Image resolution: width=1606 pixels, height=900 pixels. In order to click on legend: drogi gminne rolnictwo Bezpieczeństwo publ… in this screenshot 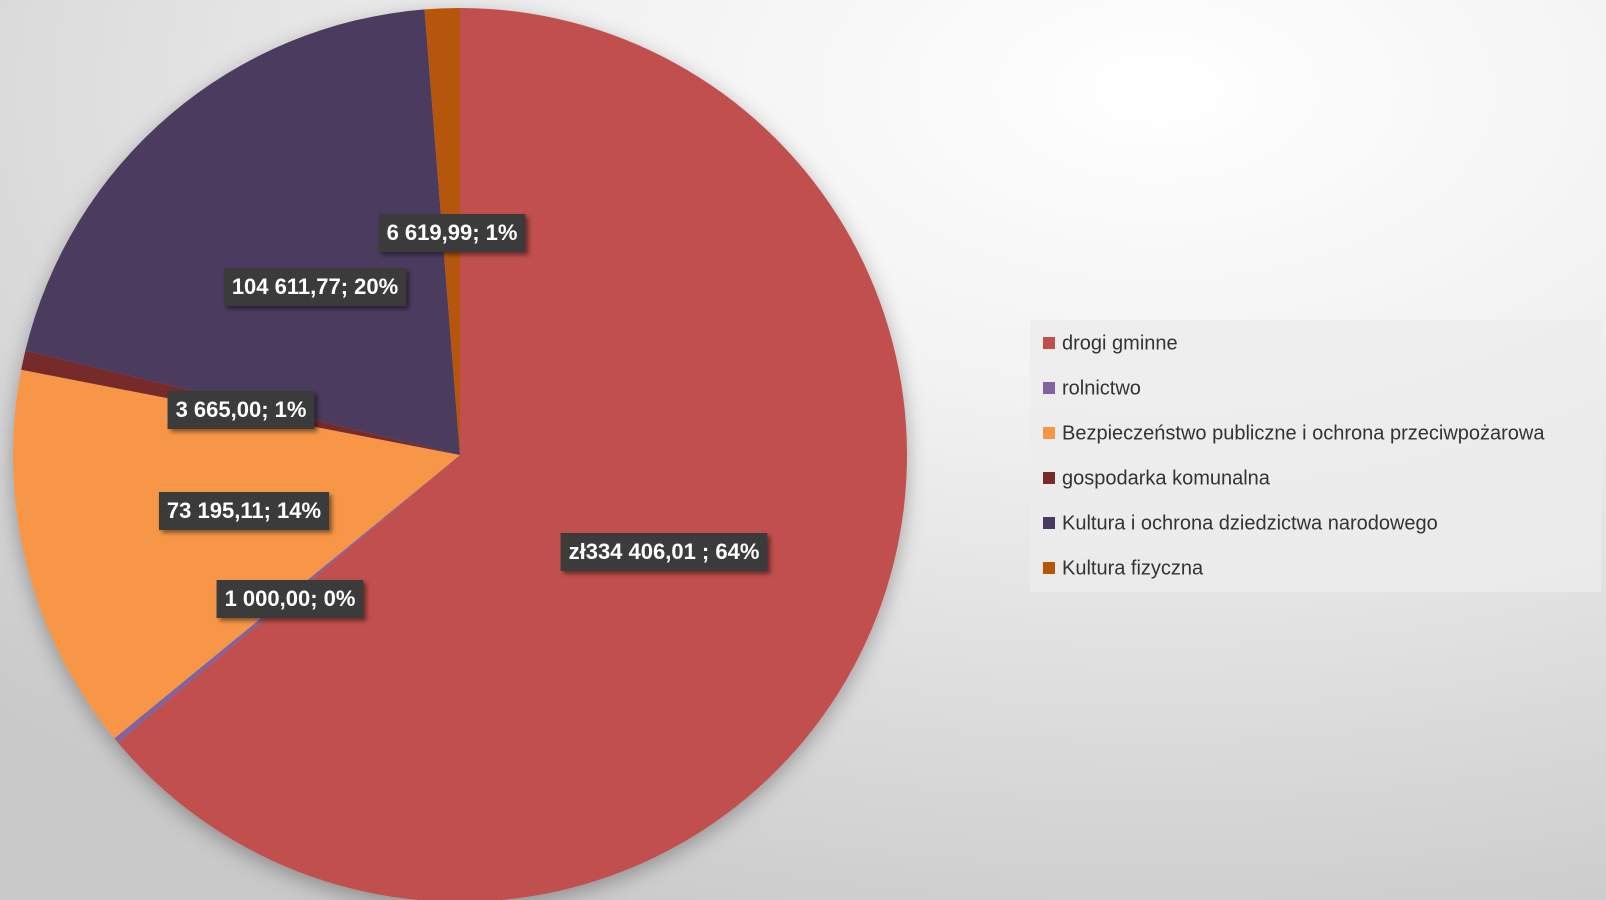, I will do `click(1294, 455)`.